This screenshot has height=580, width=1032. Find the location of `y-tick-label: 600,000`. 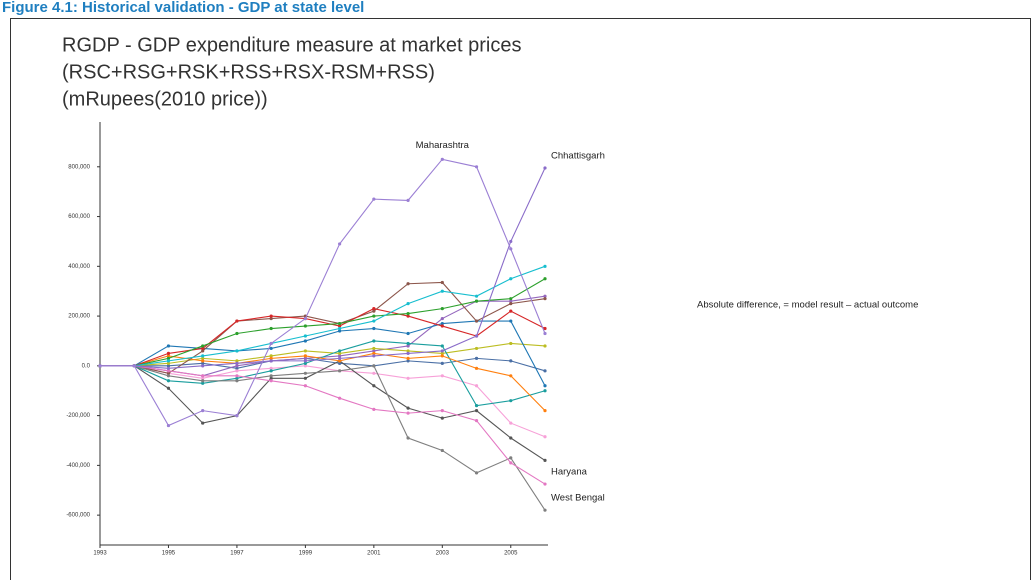

y-tick-label: 600,000 is located at coordinates (79, 217).